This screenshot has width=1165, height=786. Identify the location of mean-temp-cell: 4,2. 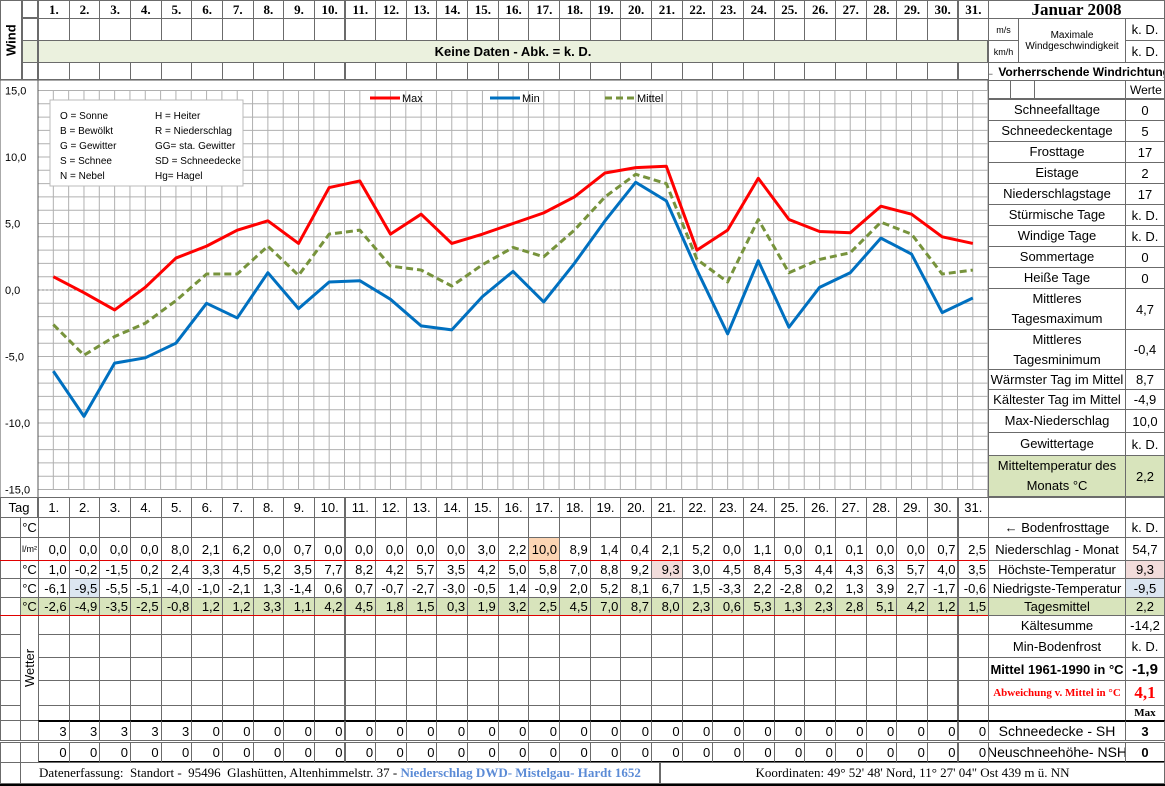
(912, 606).